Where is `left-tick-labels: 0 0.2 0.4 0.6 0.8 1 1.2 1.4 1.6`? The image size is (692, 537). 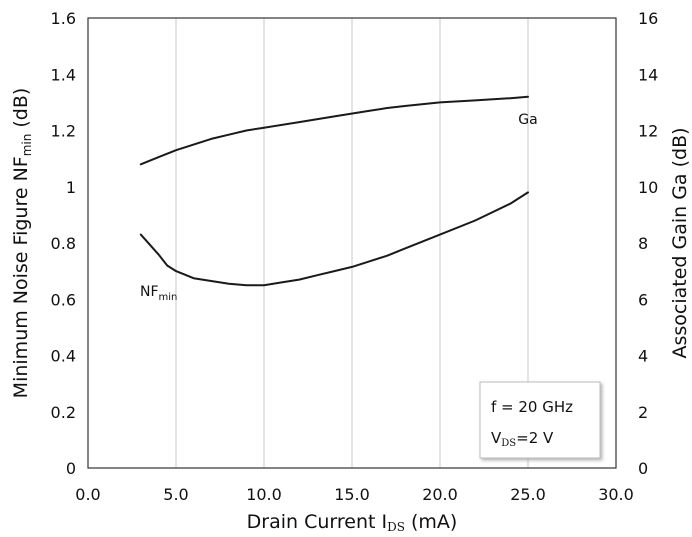
left-tick-labels: 0 0.2 0.4 0.6 0.8 1 1.2 1.4 1.6 is located at coordinates (63, 243).